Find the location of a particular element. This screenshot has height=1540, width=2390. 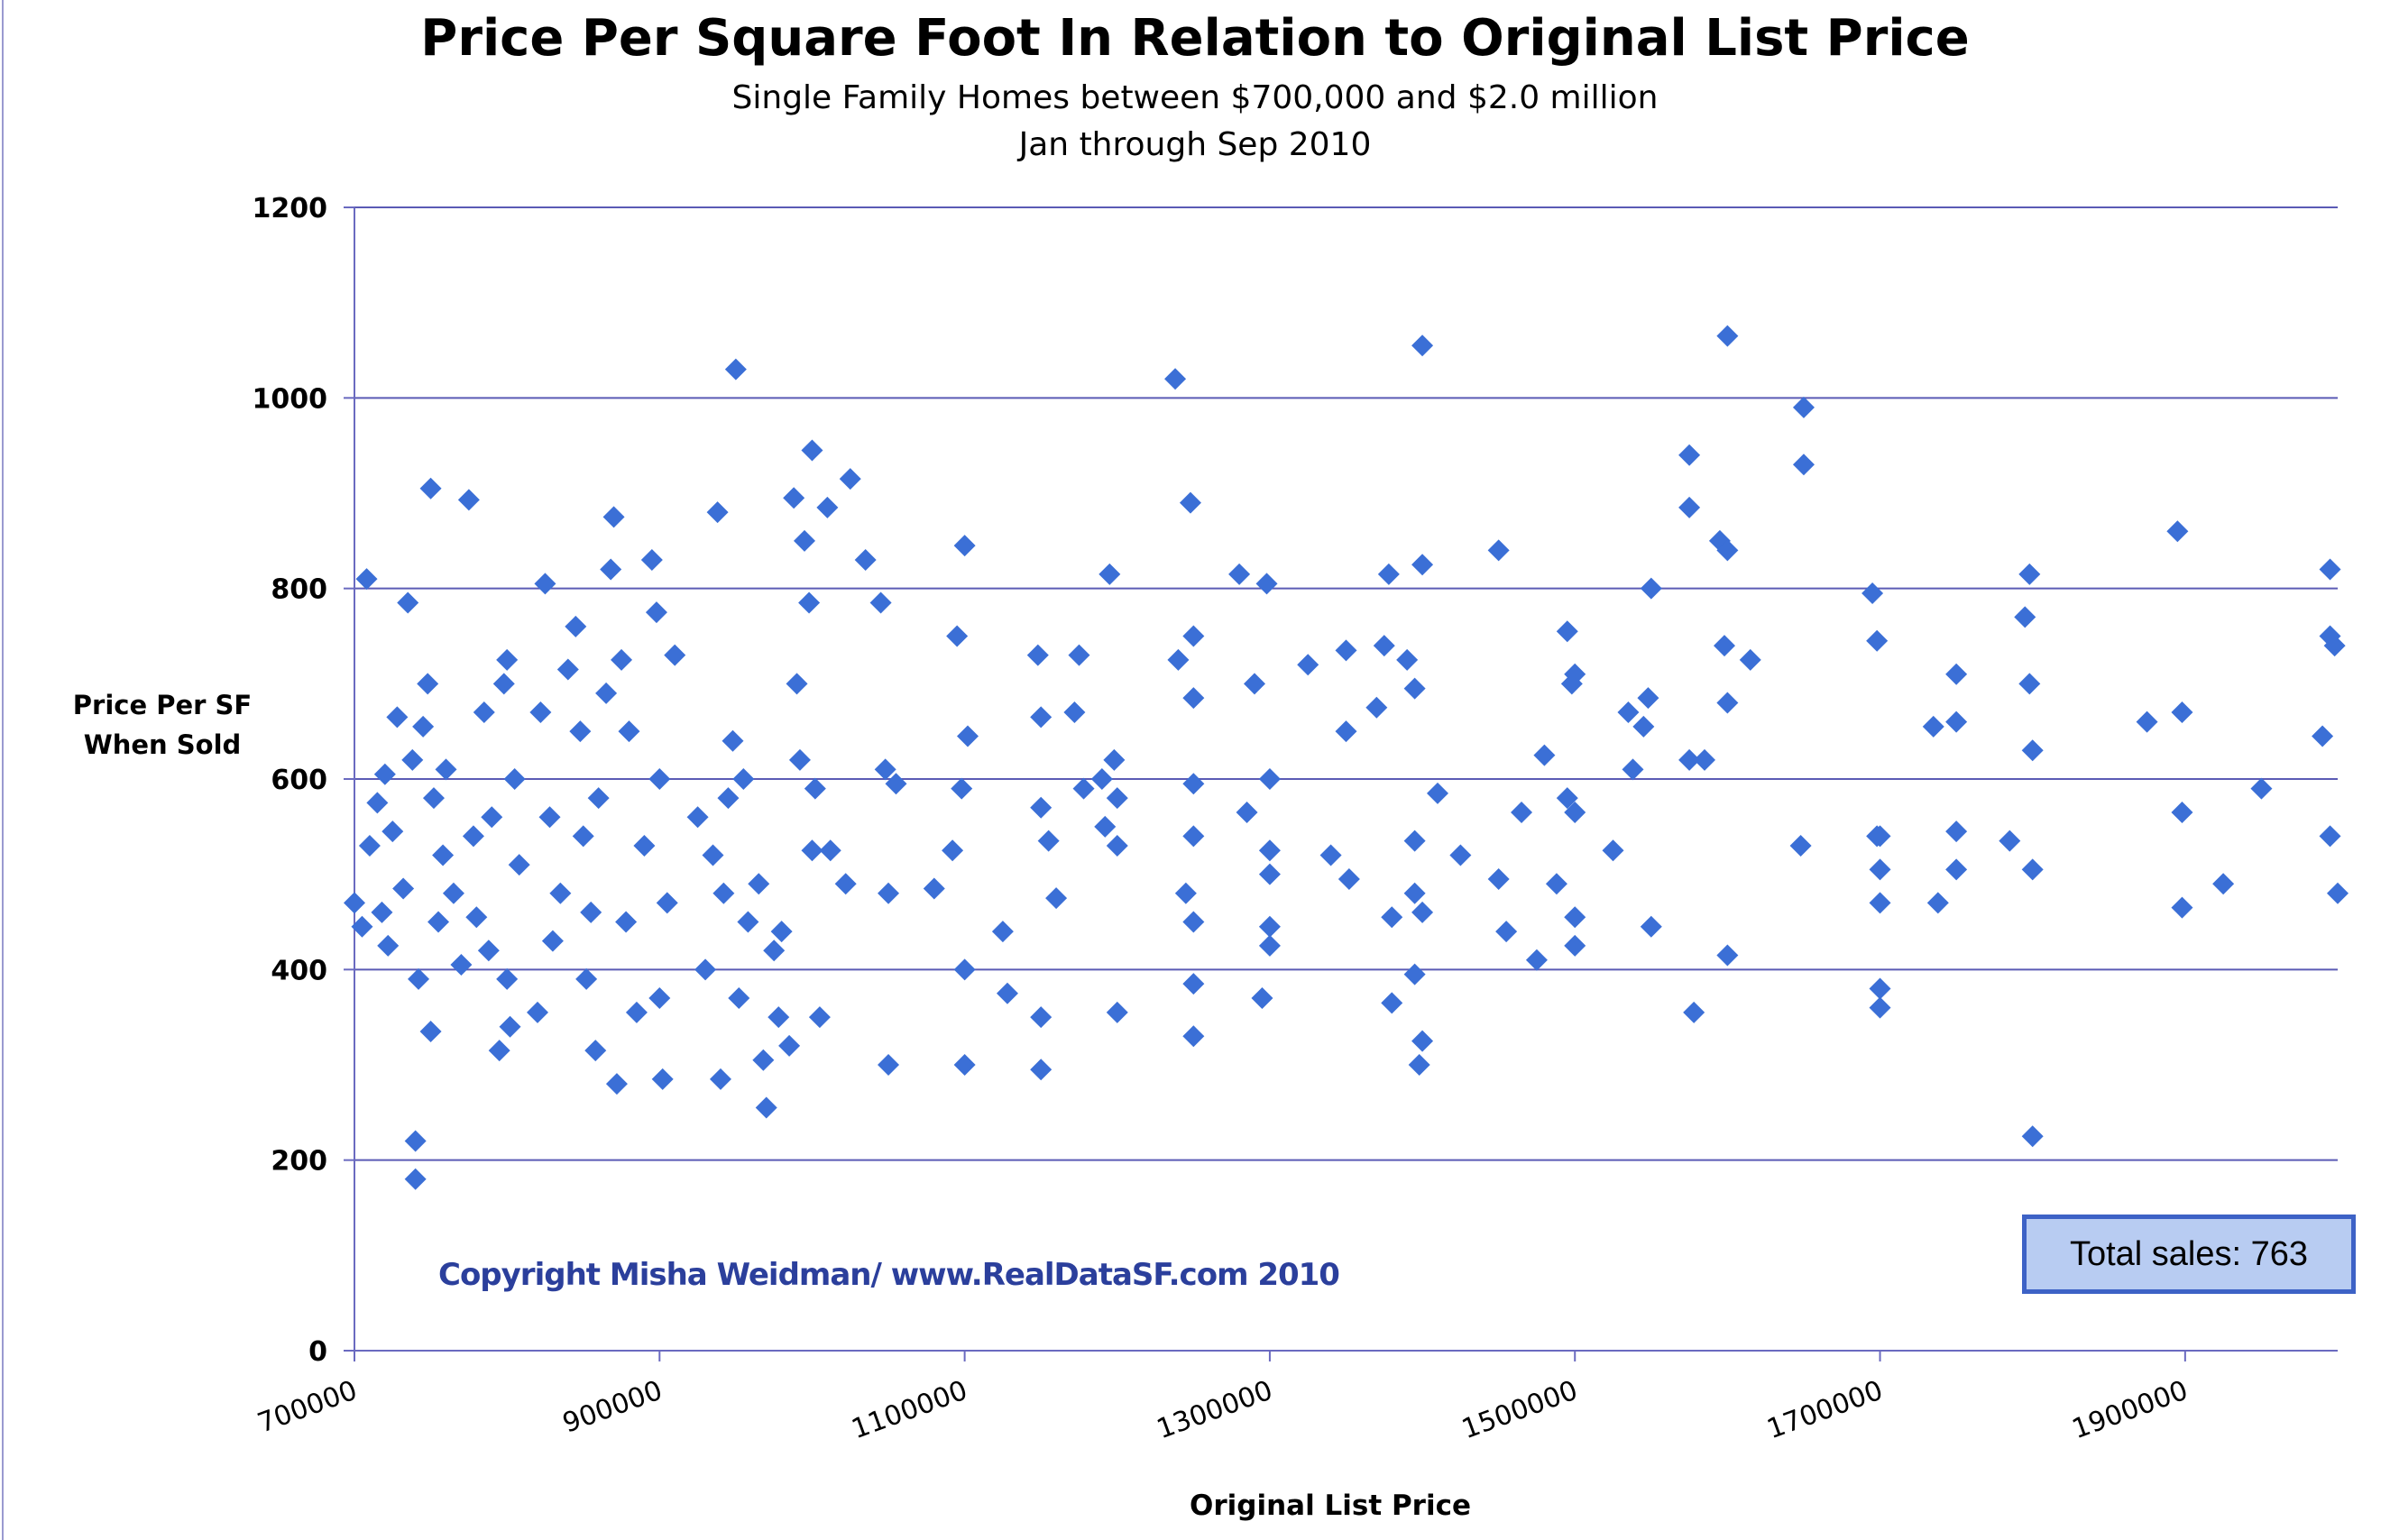

x-tick-label-1700000: 1700000 is located at coordinates (1825, 1410).